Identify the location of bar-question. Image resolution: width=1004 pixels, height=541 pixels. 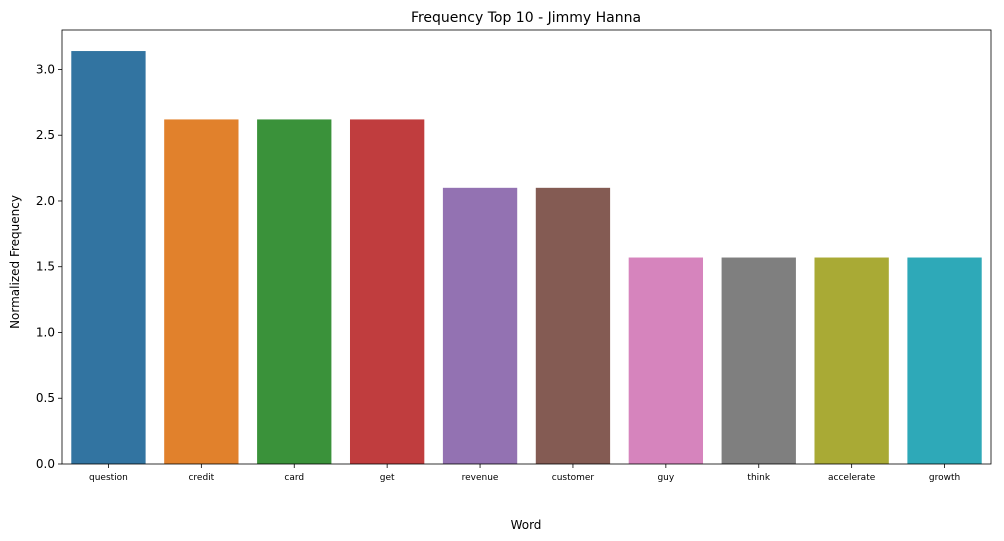
(108, 258).